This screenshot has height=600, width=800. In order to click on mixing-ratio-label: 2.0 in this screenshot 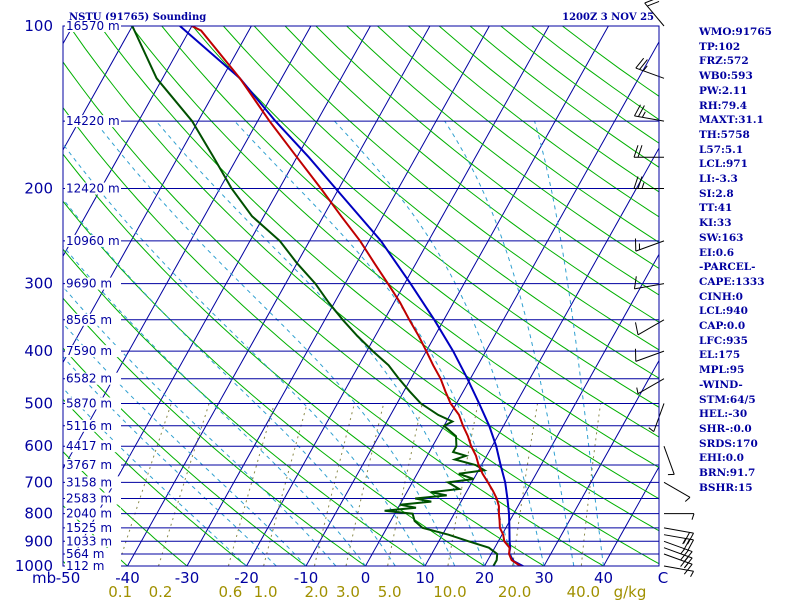, I will do `click(317, 591)`.